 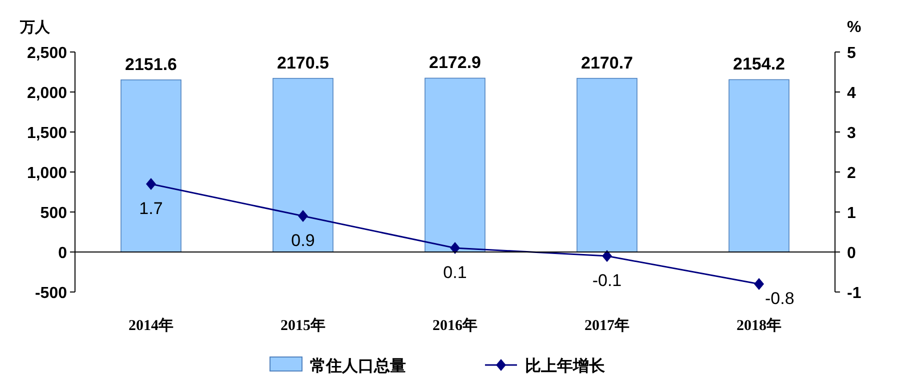 What do you see at coordinates (854, 293) in the screenshot?
I see `y2-tick-label: -1` at bounding box center [854, 293].